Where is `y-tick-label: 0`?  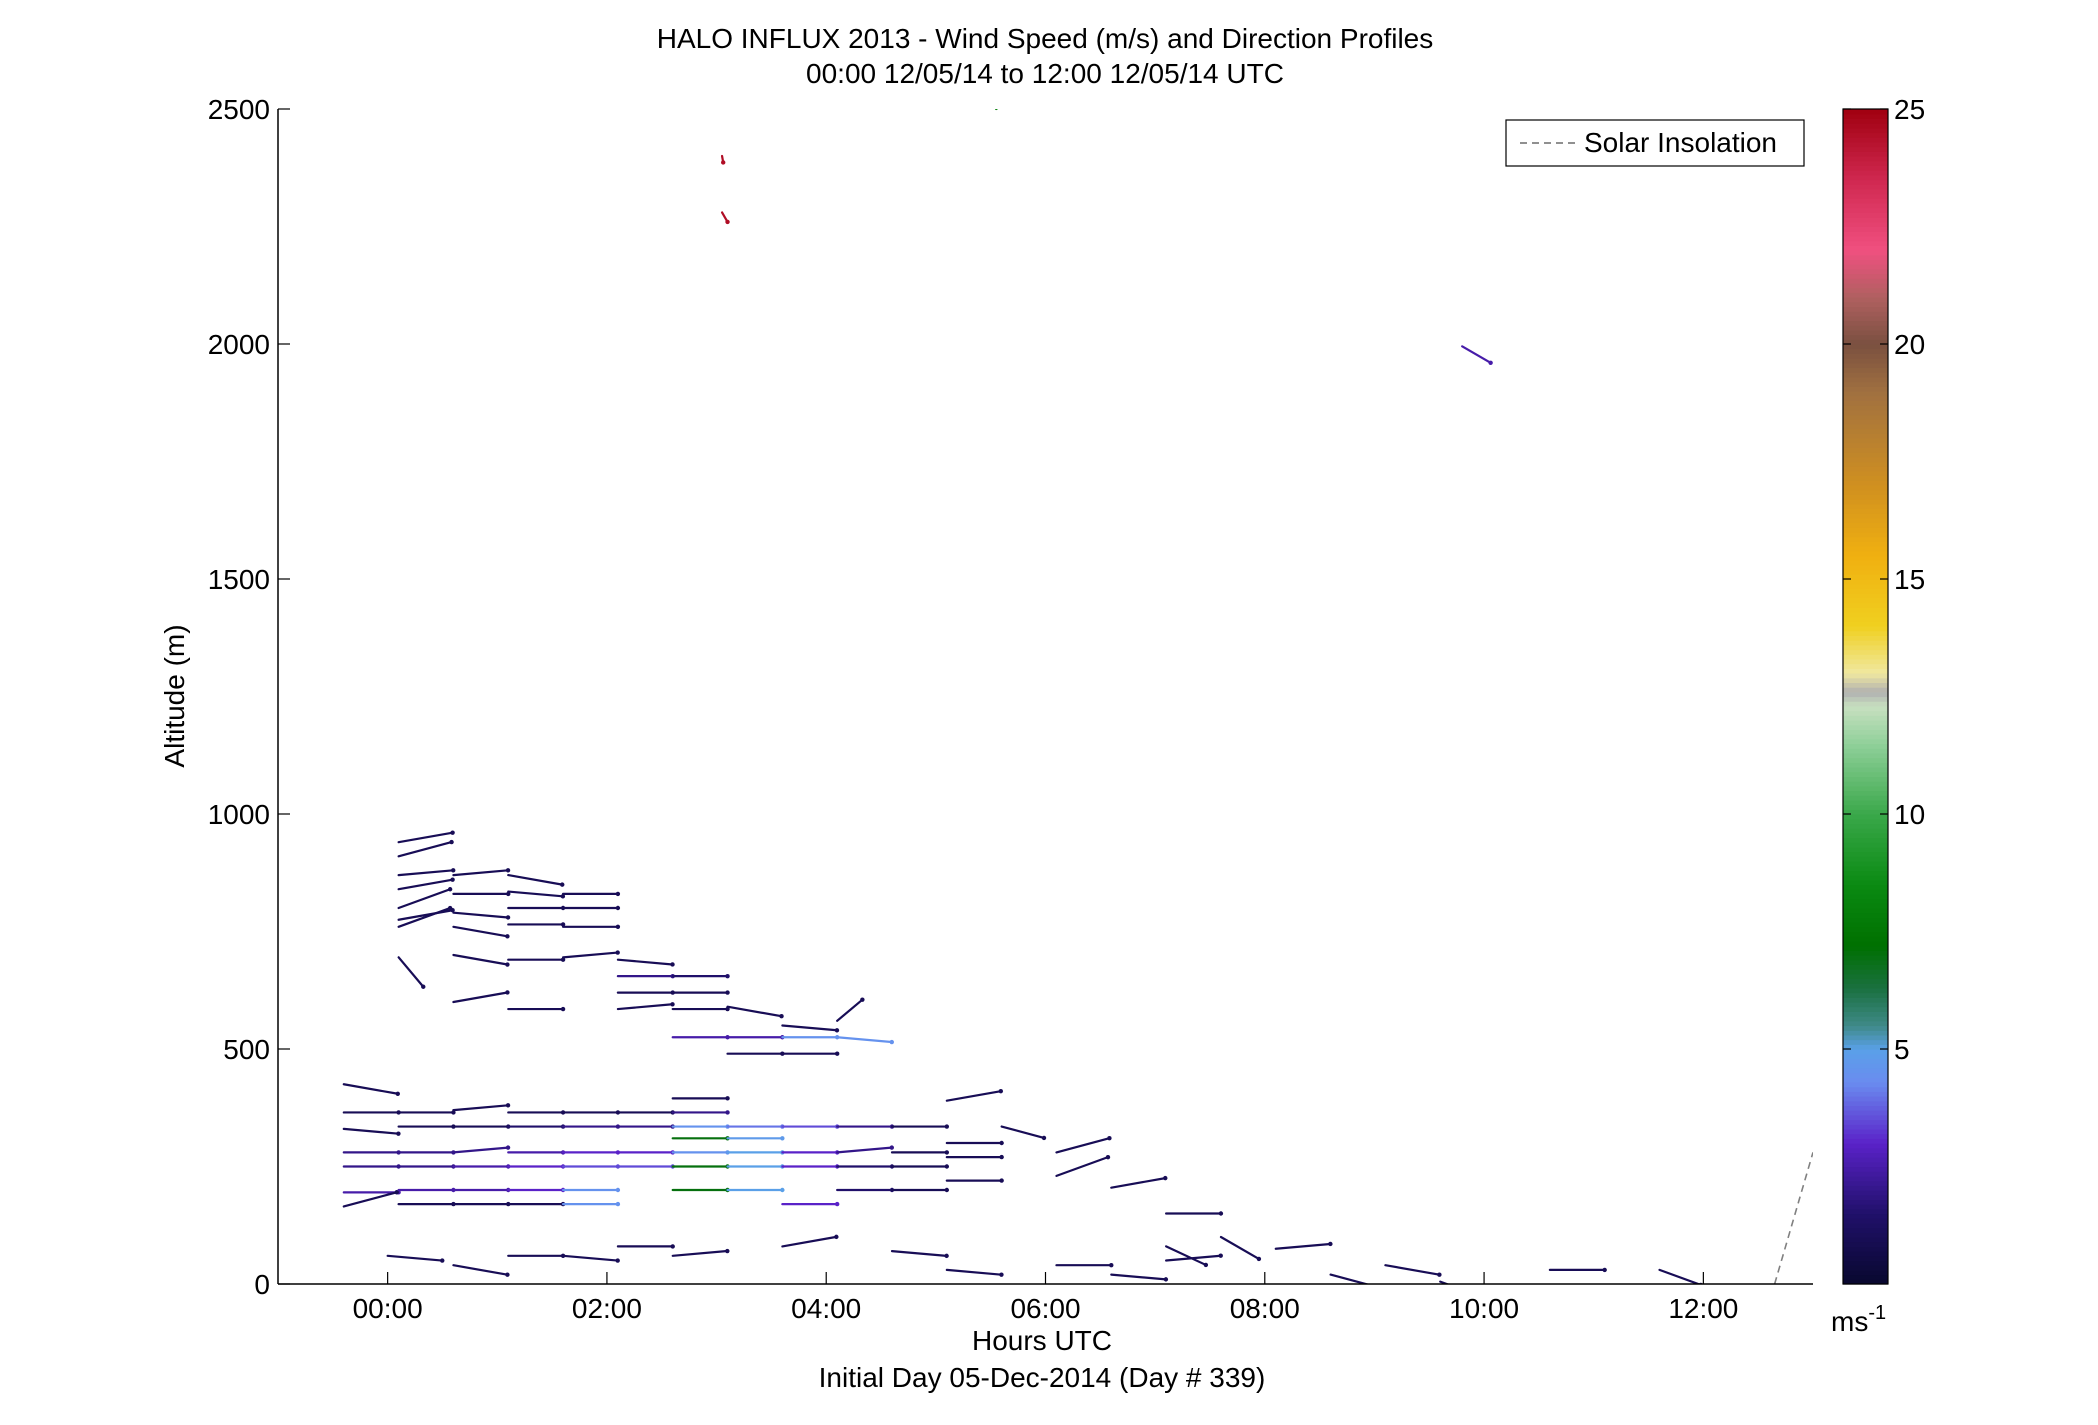 y-tick-label: 0 is located at coordinates (262, 1284).